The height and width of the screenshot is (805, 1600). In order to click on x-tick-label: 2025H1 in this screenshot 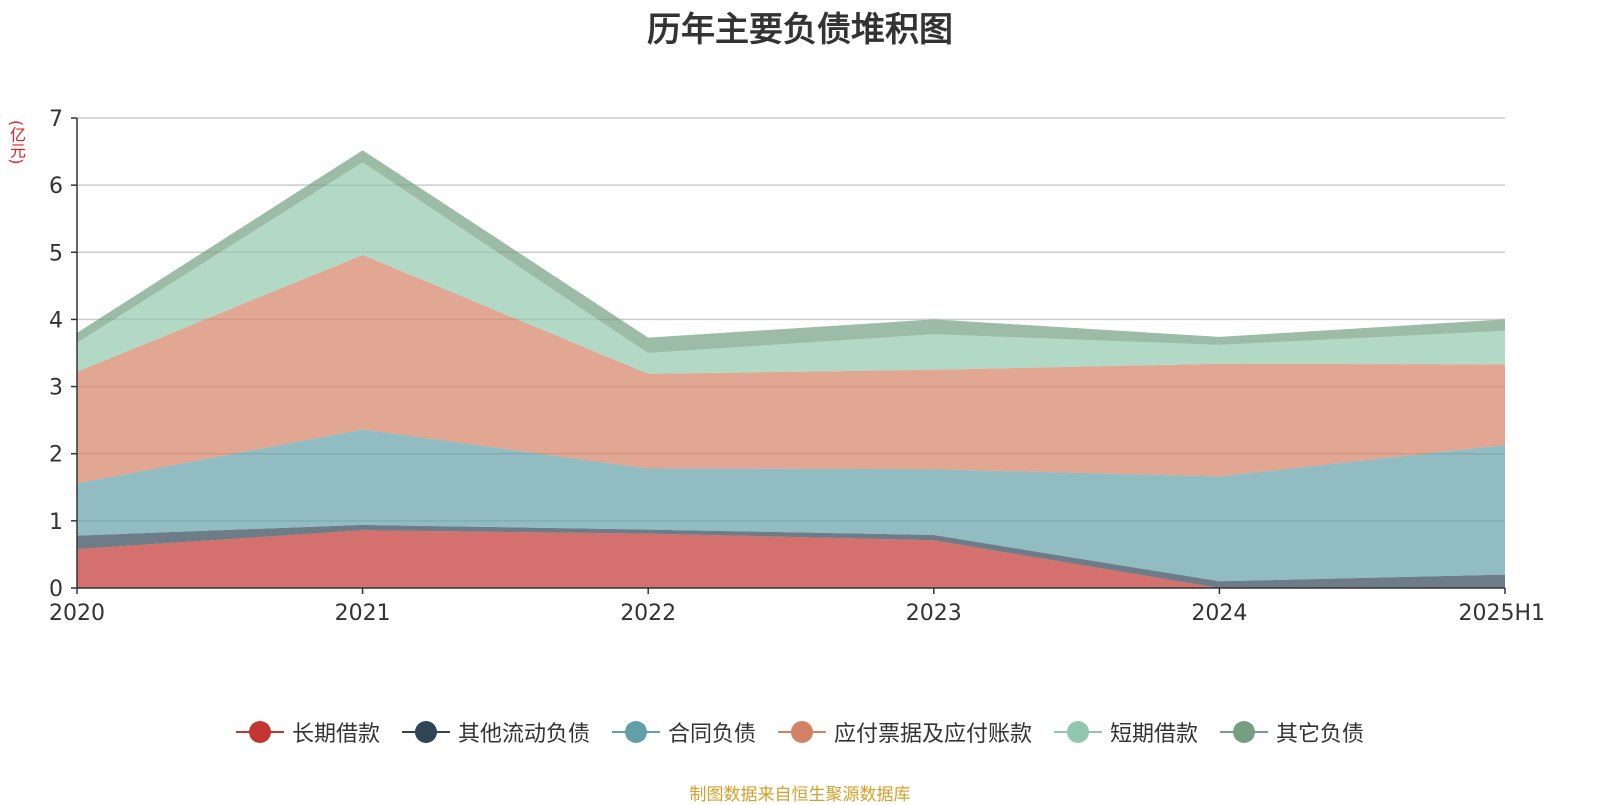, I will do `click(1501, 613)`.